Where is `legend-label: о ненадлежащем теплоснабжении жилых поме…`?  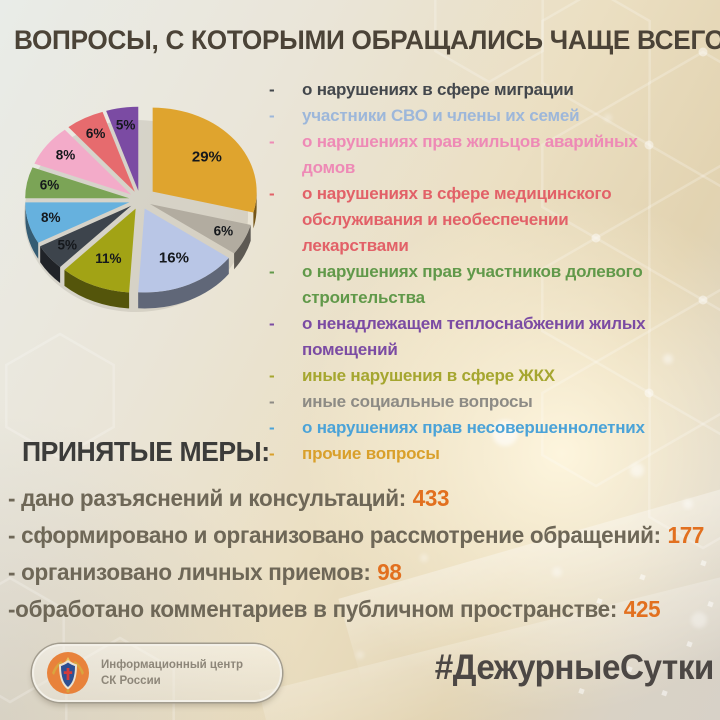 legend-label: о ненадлежащем теплоснабжении жилых поме… is located at coordinates (474, 336).